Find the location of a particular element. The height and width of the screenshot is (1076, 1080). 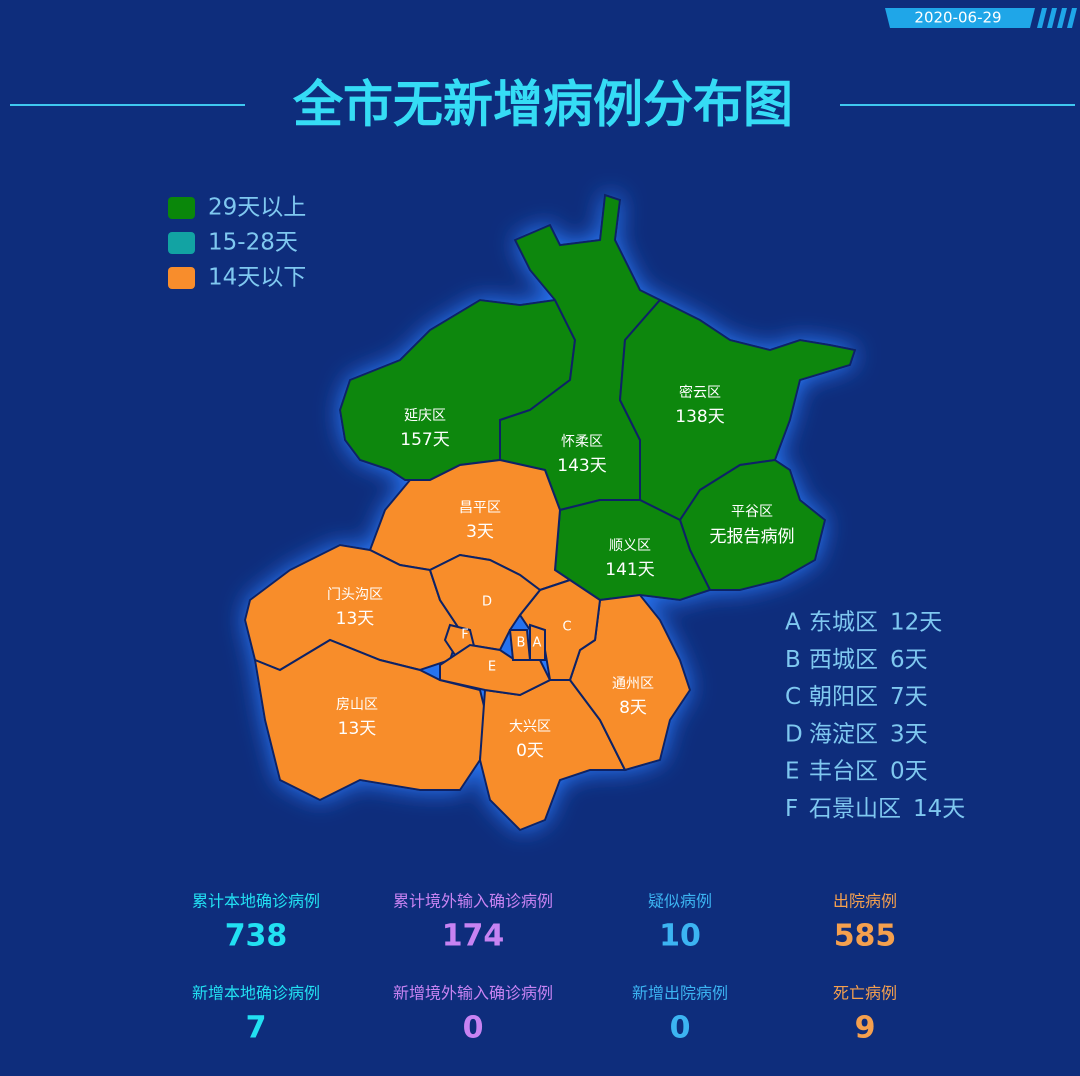

legend: 29天以上 15-28天 14天以下 is located at coordinates (237, 243).